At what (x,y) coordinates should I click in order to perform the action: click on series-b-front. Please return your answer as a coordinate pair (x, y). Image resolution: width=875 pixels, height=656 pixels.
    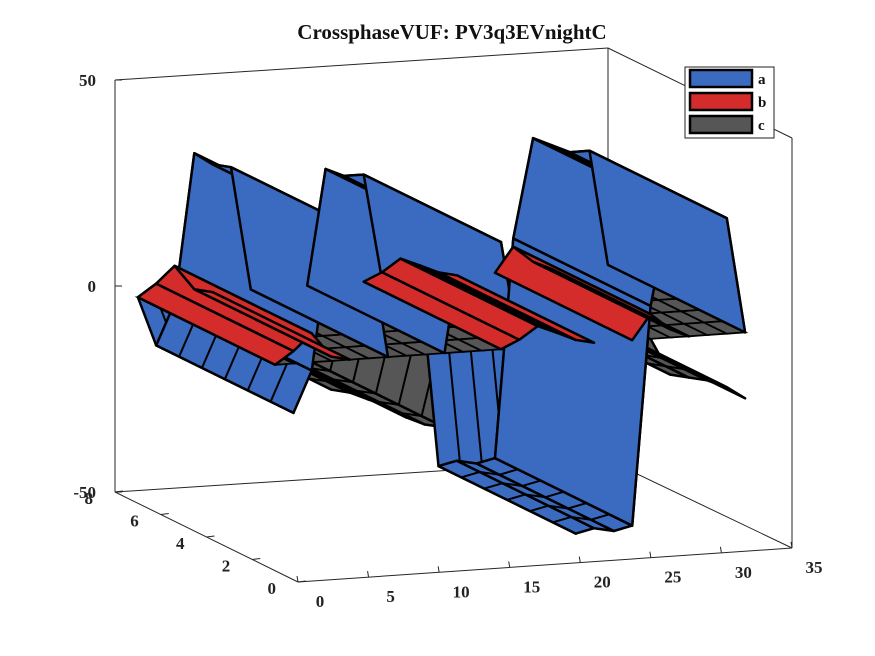
    Looking at the image, I should click on (413, 306).